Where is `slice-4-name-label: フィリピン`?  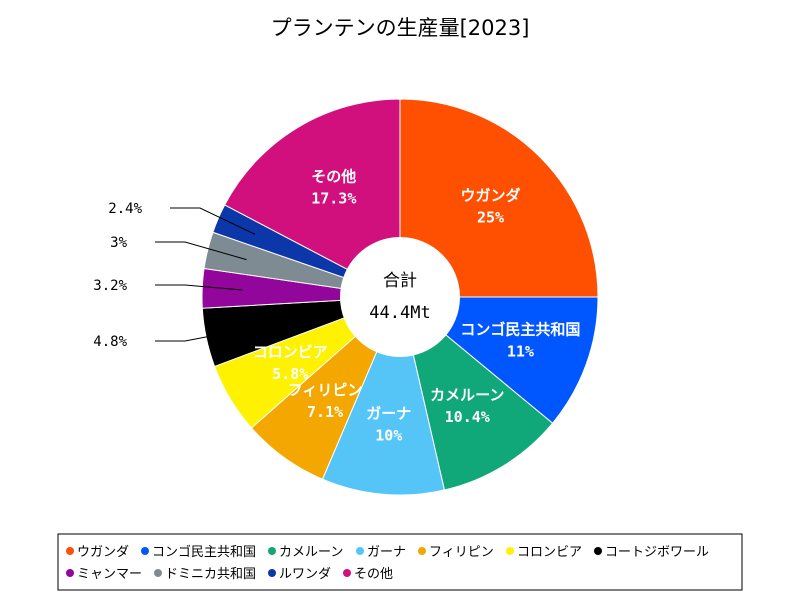
slice-4-name-label: フィリピン is located at coordinates (325, 390).